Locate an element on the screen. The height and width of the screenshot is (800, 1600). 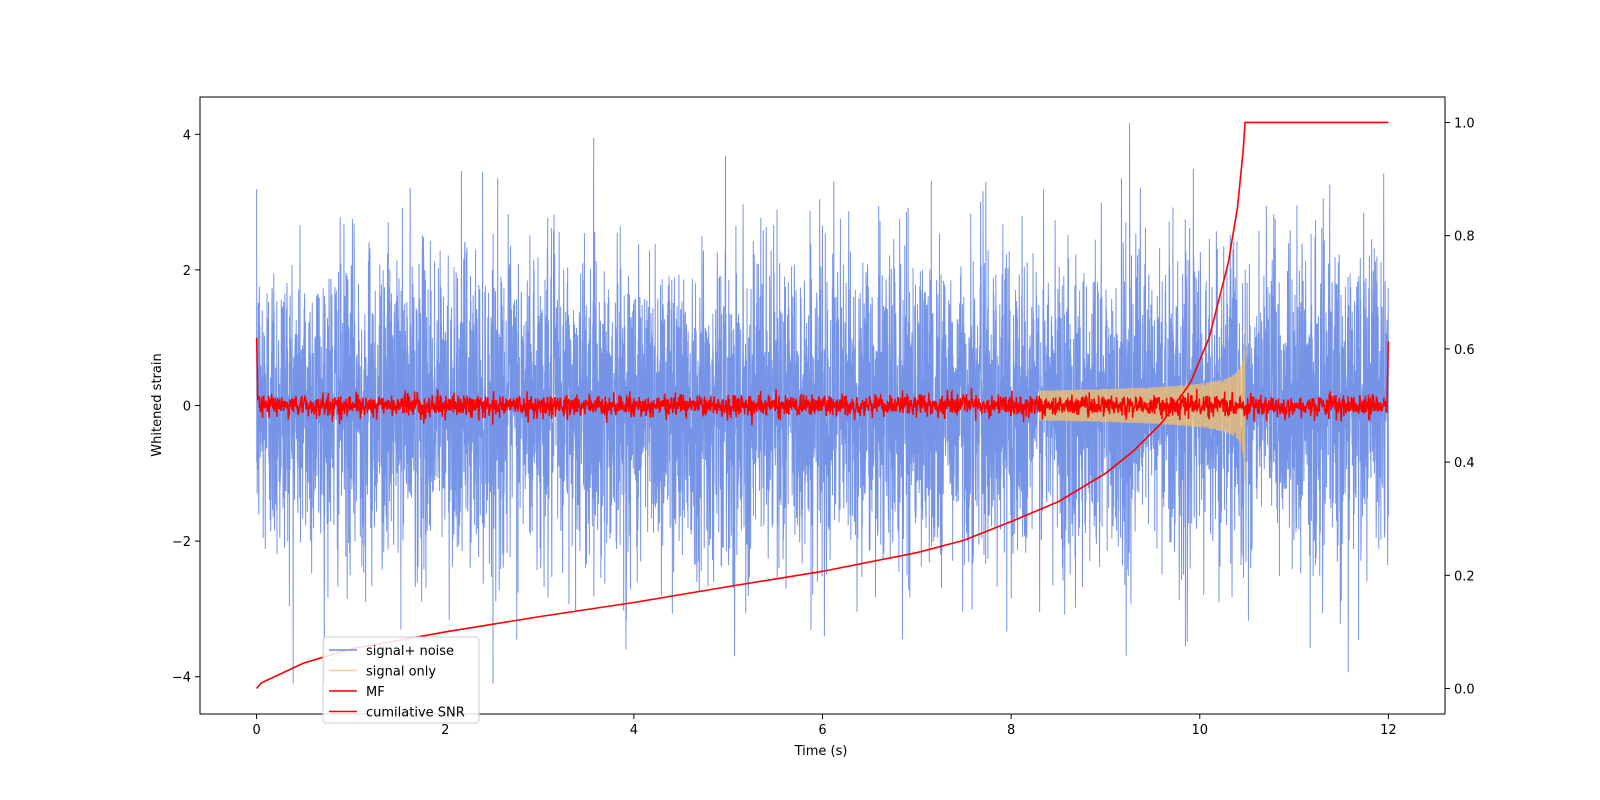
legend-label: signal only is located at coordinates (401, 672).